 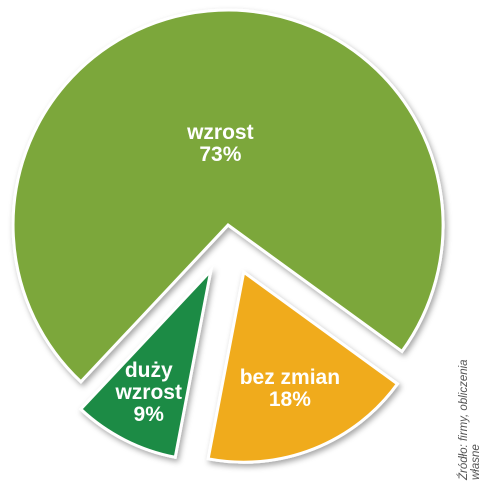 I want to click on pie-slice, so click(x=146, y=362).